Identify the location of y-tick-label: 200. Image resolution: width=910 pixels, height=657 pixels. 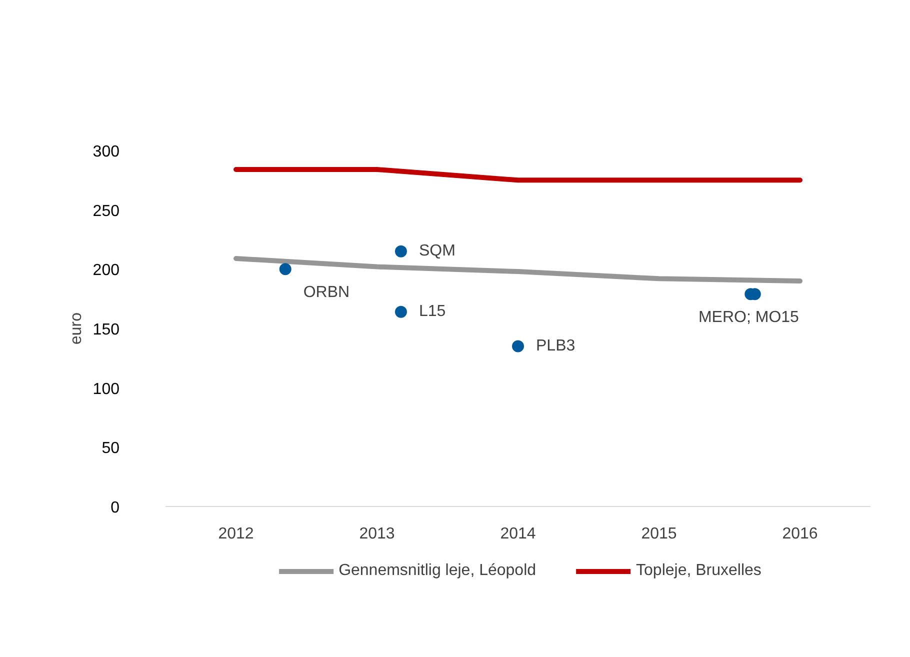
(106, 271).